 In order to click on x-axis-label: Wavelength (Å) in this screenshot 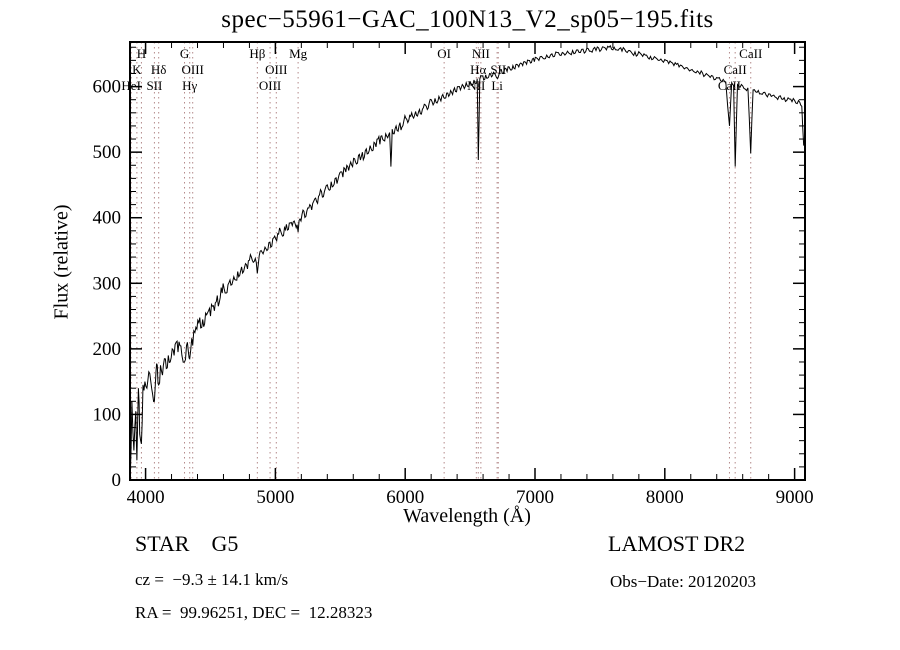, I will do `click(467, 516)`.